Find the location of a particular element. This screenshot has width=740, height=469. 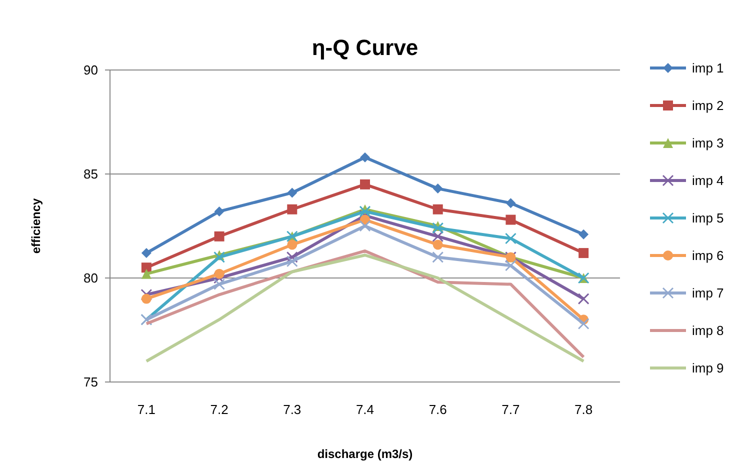

legend-label: imp 6 is located at coordinates (708, 256).